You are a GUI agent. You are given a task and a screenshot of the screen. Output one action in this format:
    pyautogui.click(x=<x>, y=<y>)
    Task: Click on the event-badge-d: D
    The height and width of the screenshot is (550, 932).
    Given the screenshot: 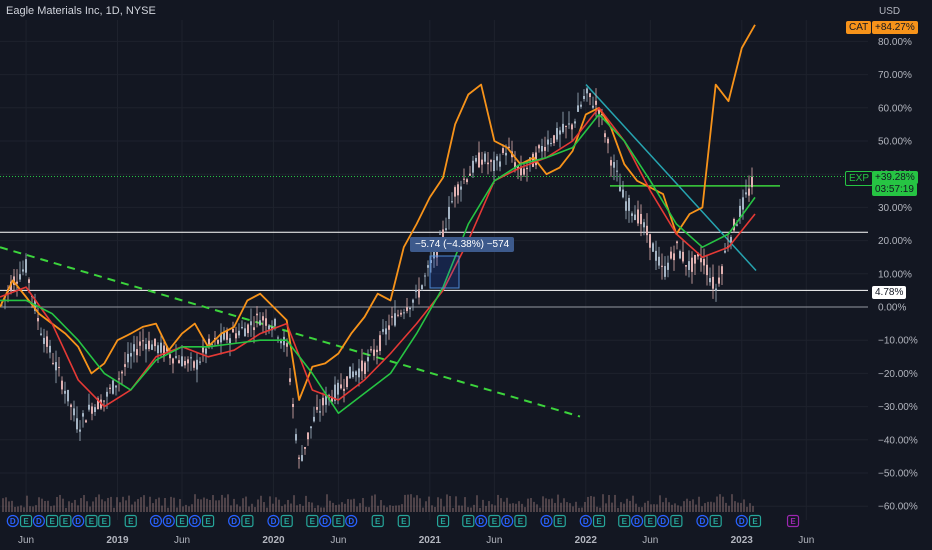 What is the action you would take?
    pyautogui.click(x=325, y=521)
    